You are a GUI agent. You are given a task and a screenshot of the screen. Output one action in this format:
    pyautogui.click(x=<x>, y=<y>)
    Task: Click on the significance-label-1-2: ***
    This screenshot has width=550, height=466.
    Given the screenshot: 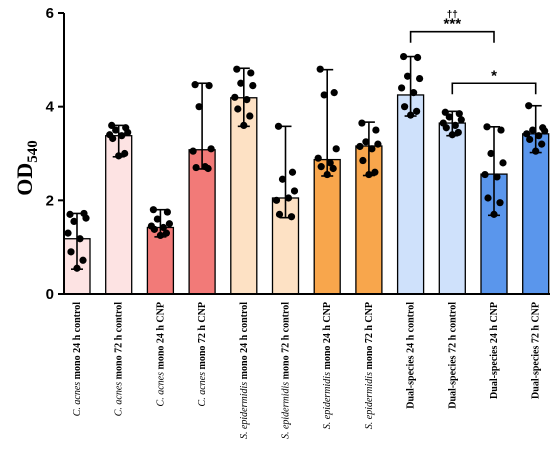 What is the action you would take?
    pyautogui.click(x=453, y=24)
    